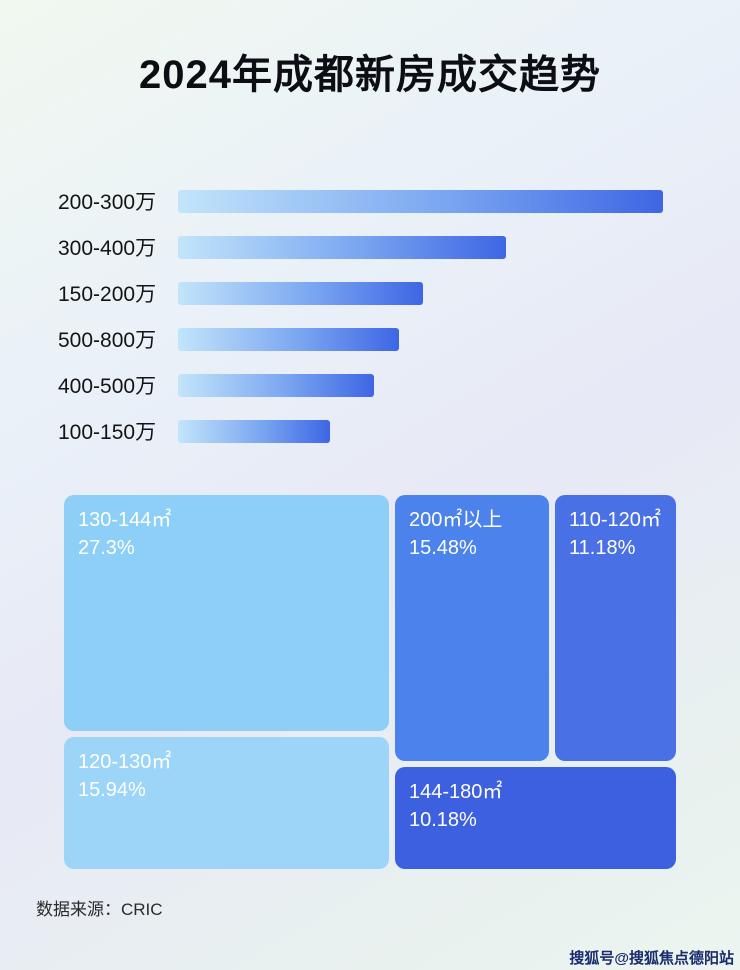 Image resolution: width=740 pixels, height=970 pixels. Describe the element at coordinates (443, 820) in the screenshot. I see `treemap-block-pct: 10.18%` at that location.